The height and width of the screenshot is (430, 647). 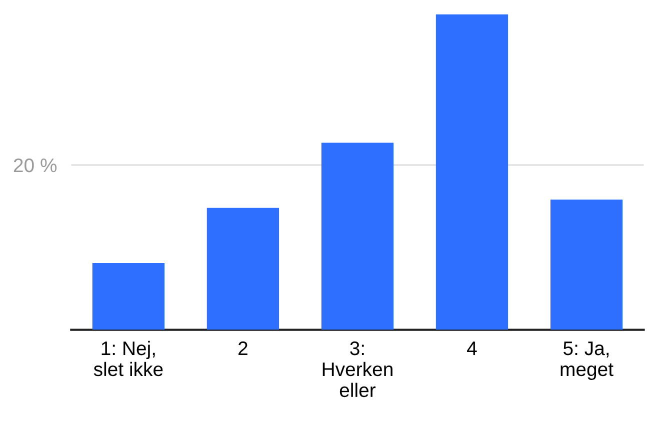 I want to click on x-tick-label: 5: Ja, meget, so click(x=587, y=361).